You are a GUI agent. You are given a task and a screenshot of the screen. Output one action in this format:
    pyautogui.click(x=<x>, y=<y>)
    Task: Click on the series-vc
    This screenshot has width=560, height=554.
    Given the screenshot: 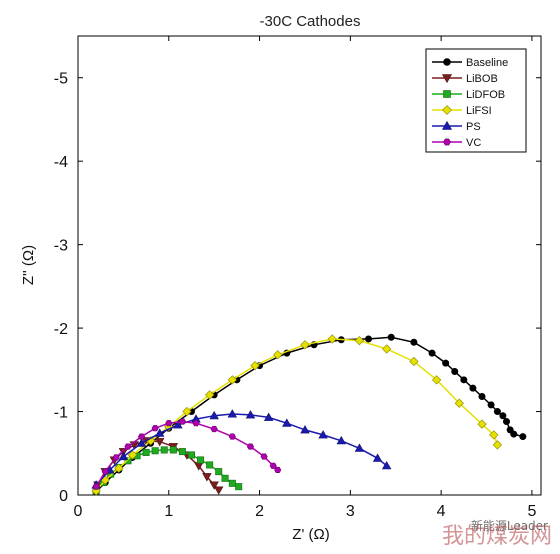 What is the action you would take?
    pyautogui.click(x=187, y=454)
    